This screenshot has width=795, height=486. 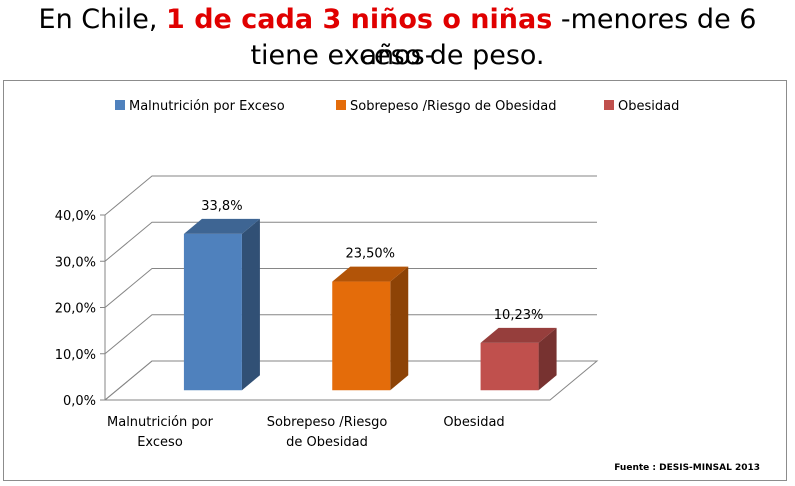 What do you see at coordinates (558, 37) in the screenshot?
I see `title-suffix: -menores de 6 años-` at bounding box center [558, 37].